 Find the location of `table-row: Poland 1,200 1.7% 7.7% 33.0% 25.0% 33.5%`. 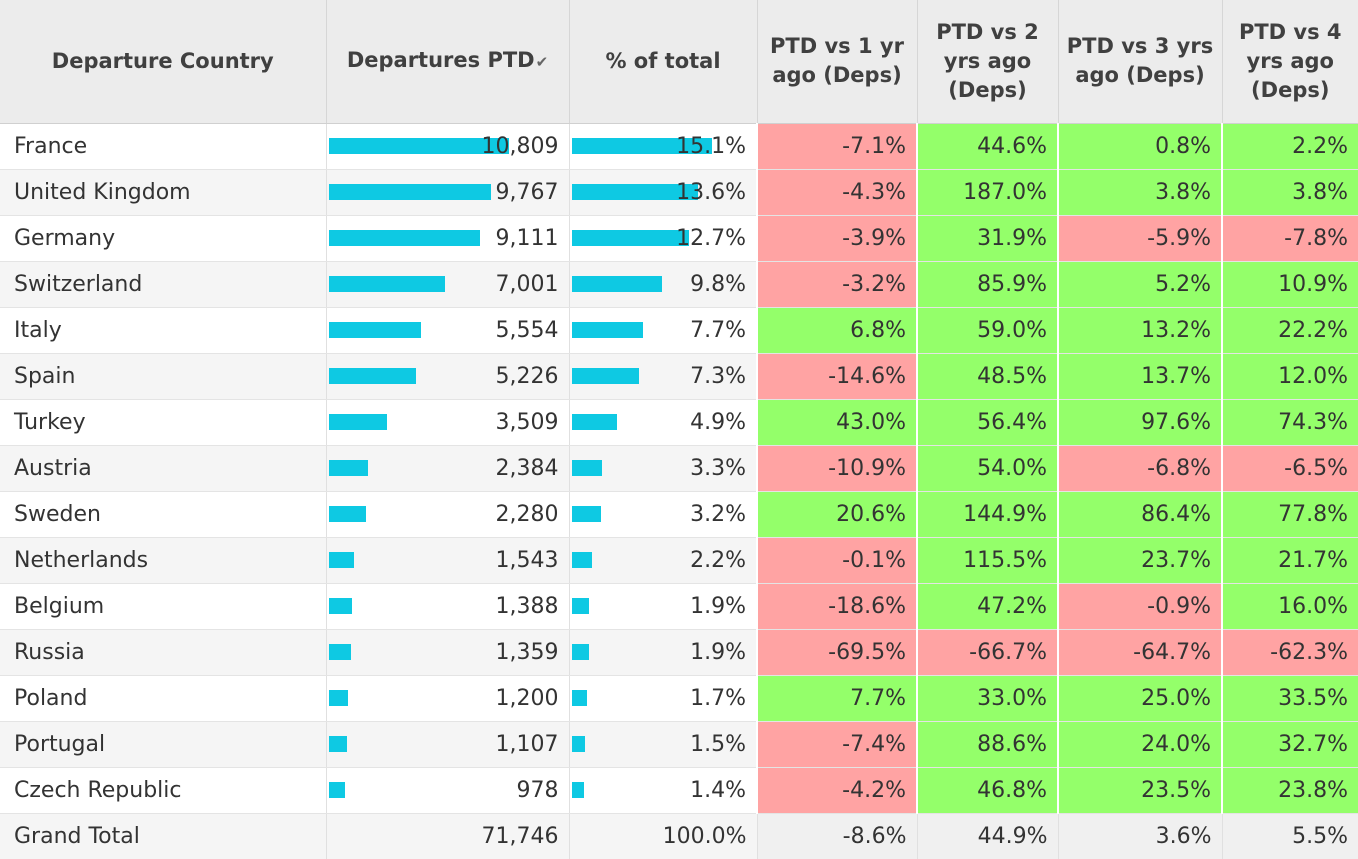

table-row: Poland 1,200 1.7% 7.7% 33.0% 25.0% 33.5% is located at coordinates (679, 698).